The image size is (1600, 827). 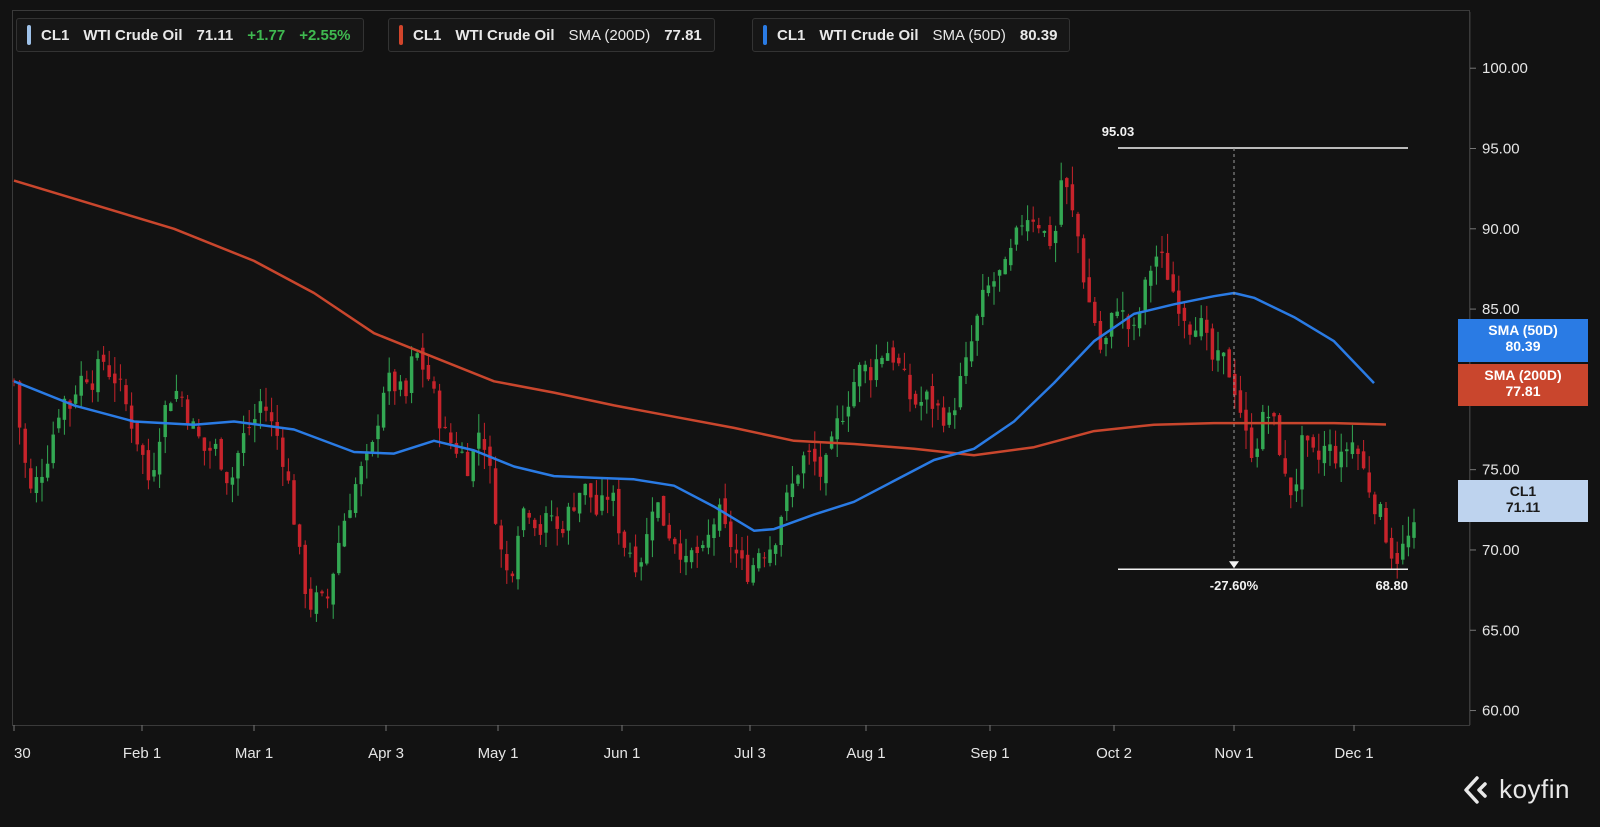 What do you see at coordinates (1501, 148) in the screenshot?
I see `y-tick-label: 95.00` at bounding box center [1501, 148].